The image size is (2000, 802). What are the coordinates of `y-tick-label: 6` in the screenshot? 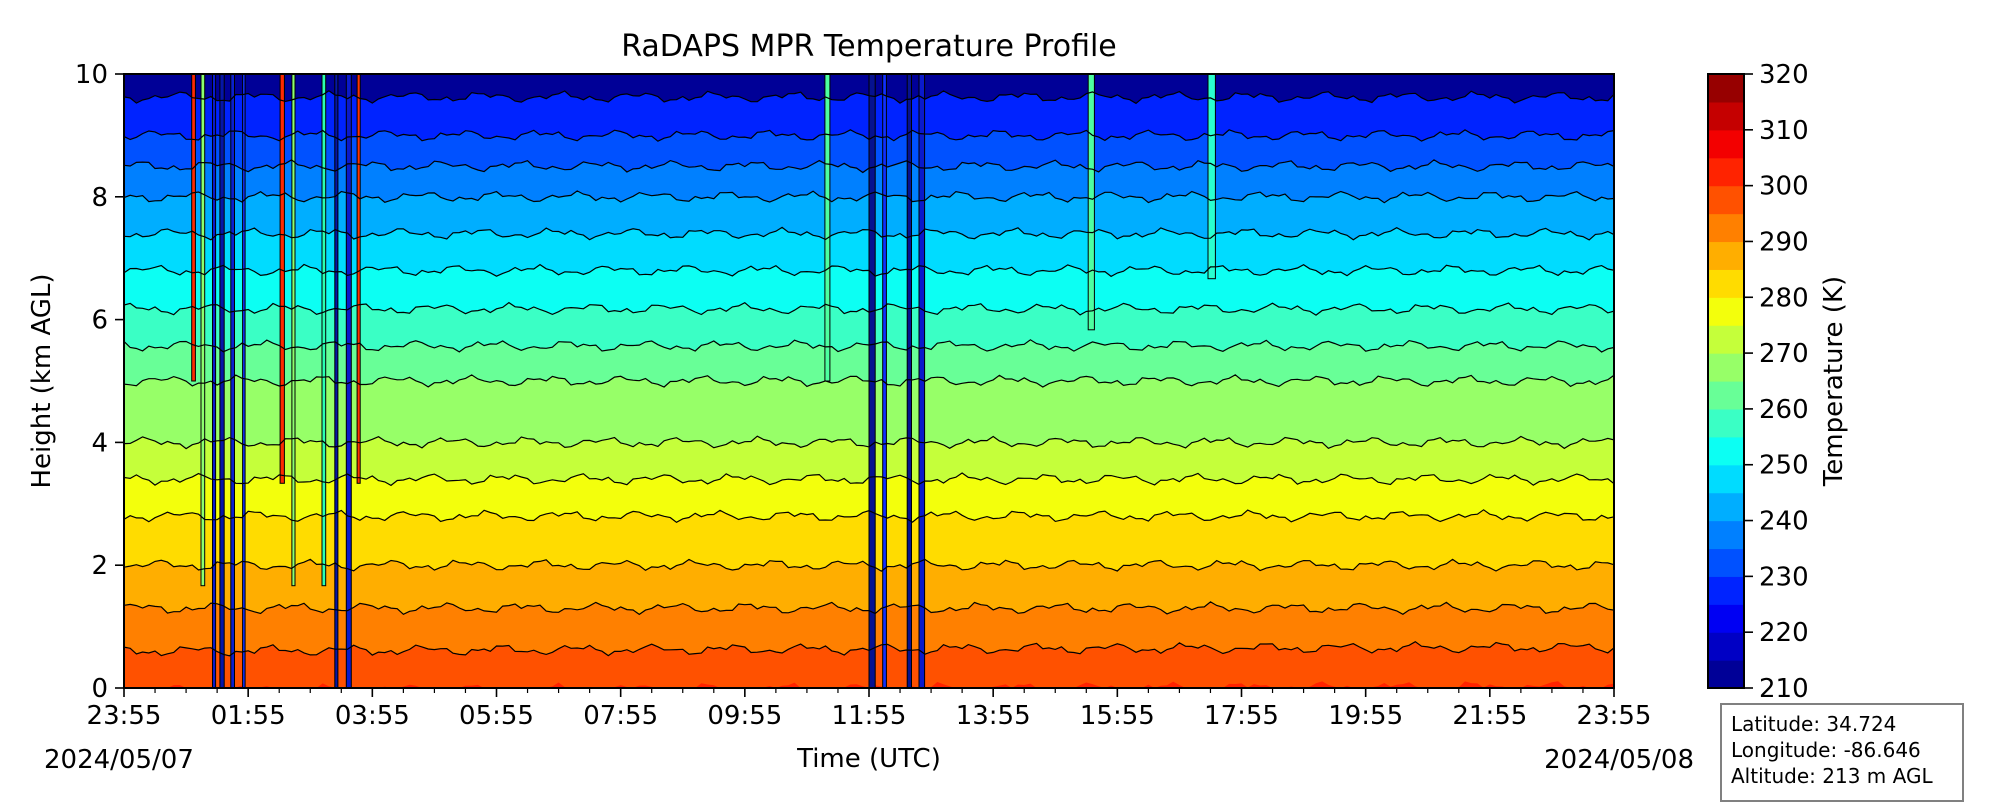 It's located at (99, 321).